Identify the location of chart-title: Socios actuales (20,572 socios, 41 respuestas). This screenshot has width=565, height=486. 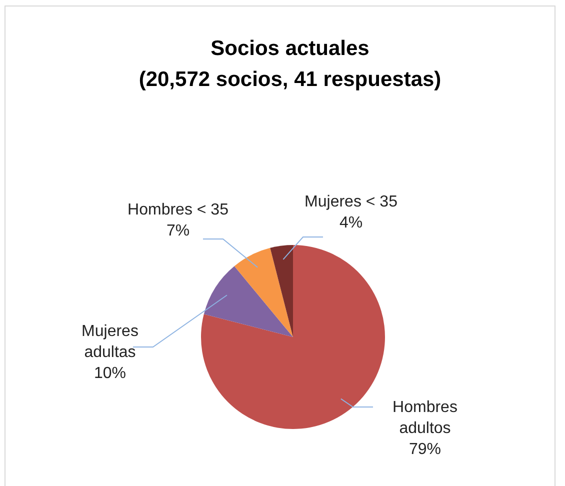
(290, 64).